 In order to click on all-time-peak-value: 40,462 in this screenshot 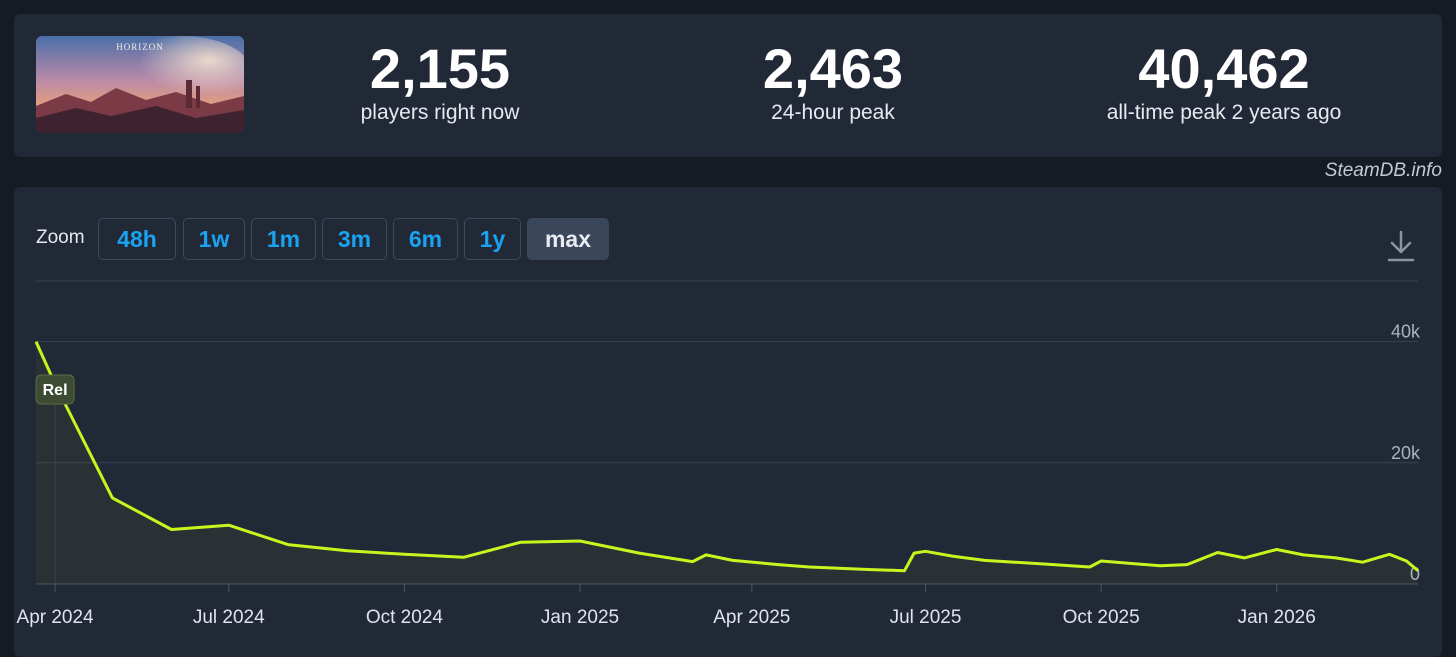, I will do `click(1224, 68)`.